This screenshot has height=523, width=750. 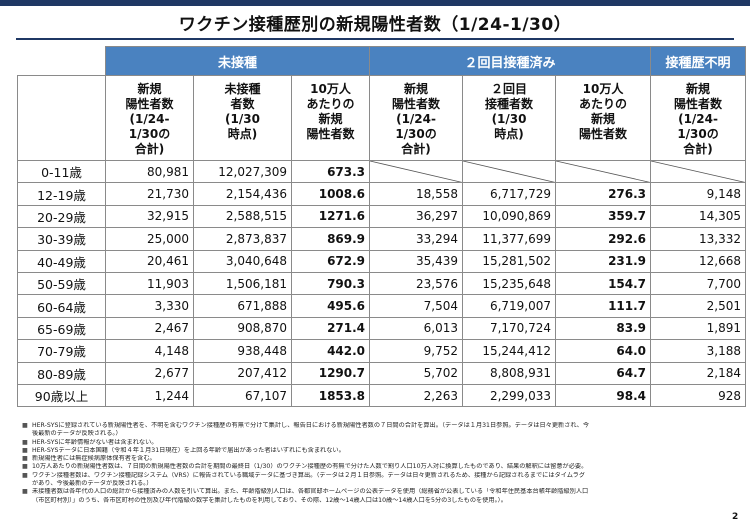 What do you see at coordinates (698, 61) in the screenshot?
I see `group-header-unknown: 接種歴不明` at bounding box center [698, 61].